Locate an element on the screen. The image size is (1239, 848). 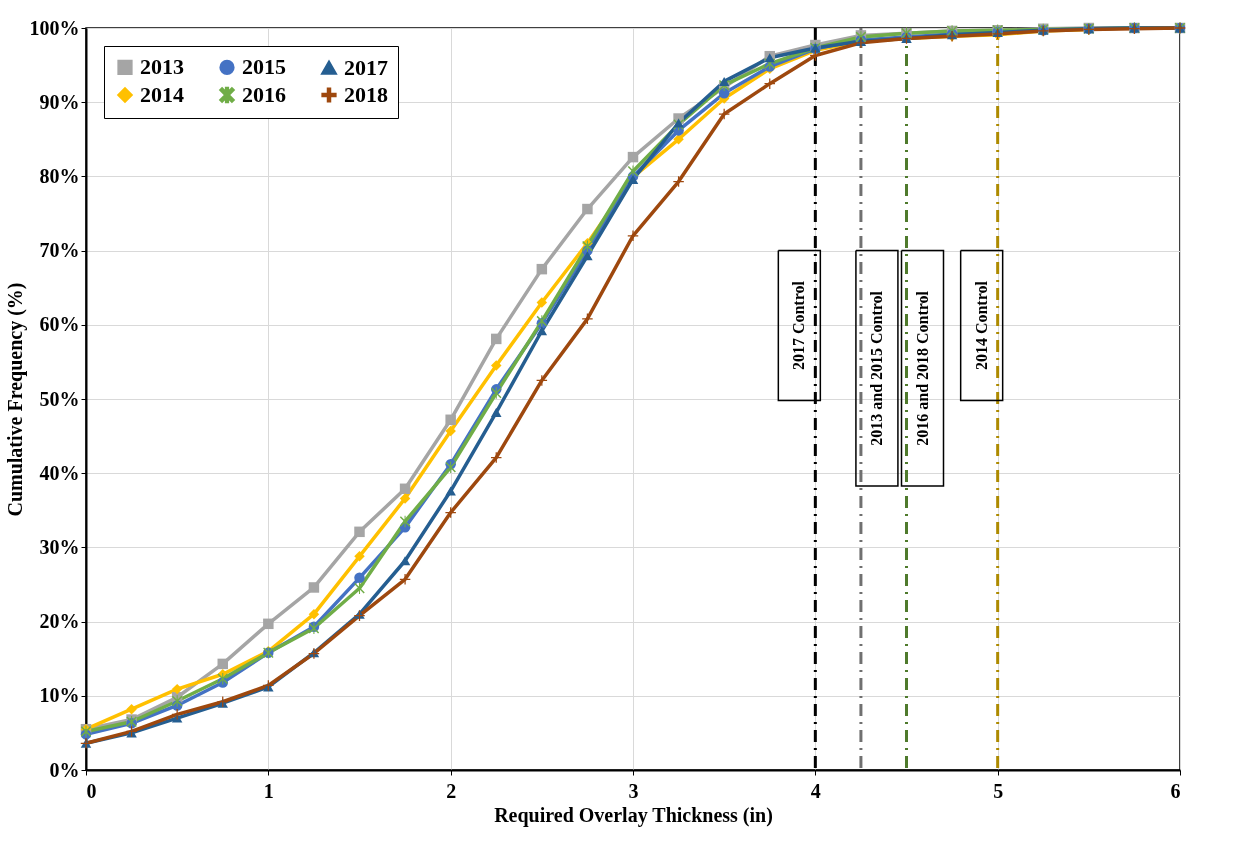
y-tick-label: 40% is located at coordinates (59, 472).